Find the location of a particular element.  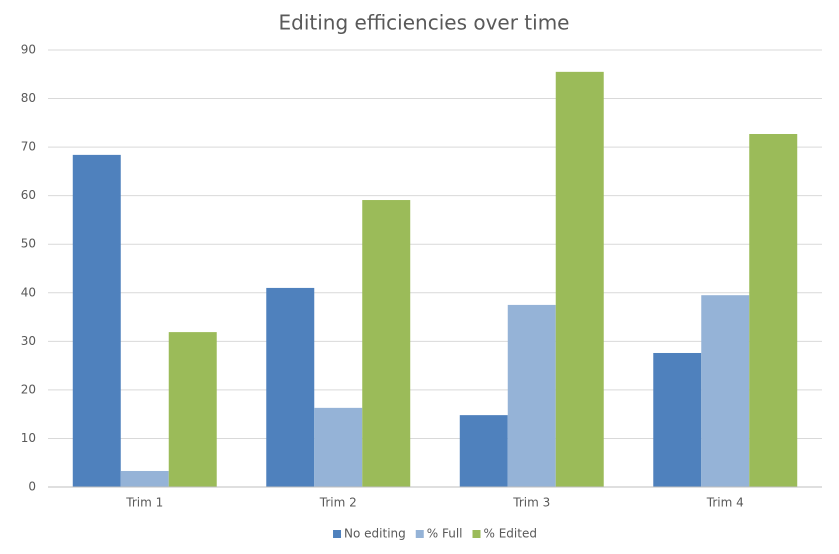

y-tick-label: 0 is located at coordinates (32, 487).